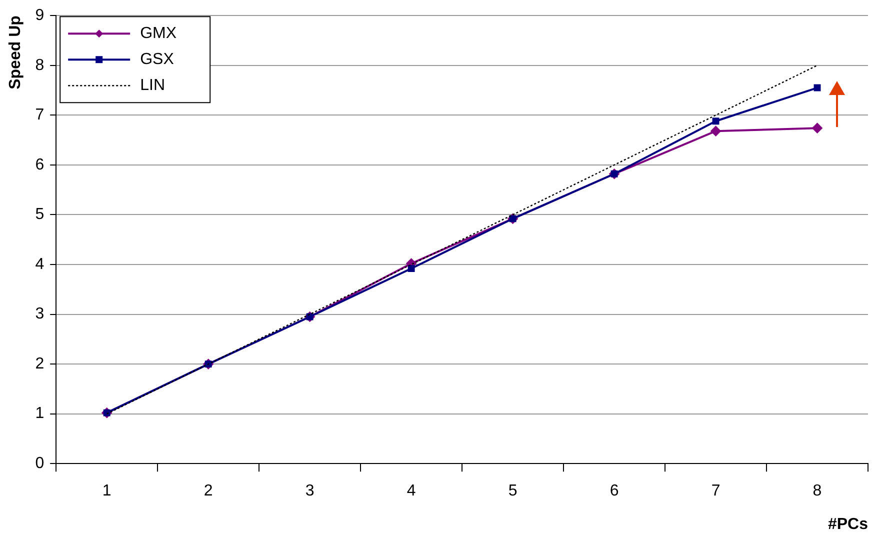  I want to click on x-tick-label: 6, so click(614, 491).